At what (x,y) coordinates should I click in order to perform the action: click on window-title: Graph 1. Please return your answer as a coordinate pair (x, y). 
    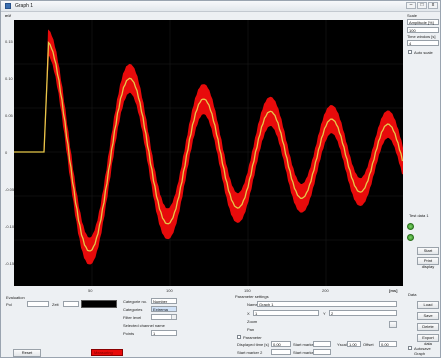
    Looking at the image, I should click on (24, 6).